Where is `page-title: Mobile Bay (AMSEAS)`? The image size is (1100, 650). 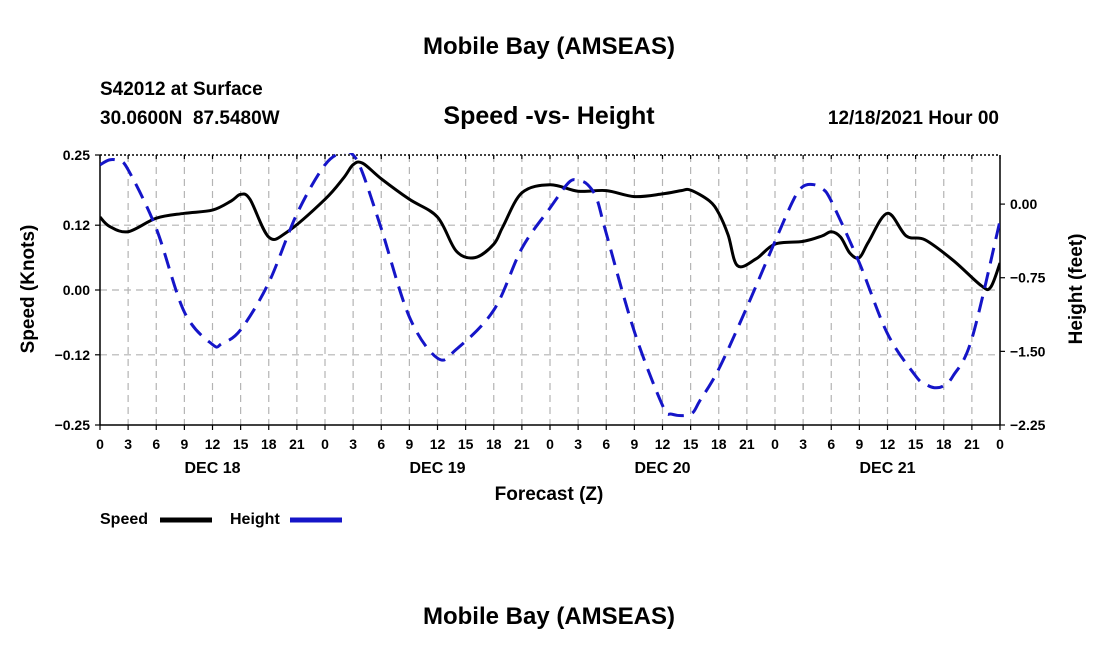 page-title: Mobile Bay (AMSEAS) is located at coordinates (549, 46).